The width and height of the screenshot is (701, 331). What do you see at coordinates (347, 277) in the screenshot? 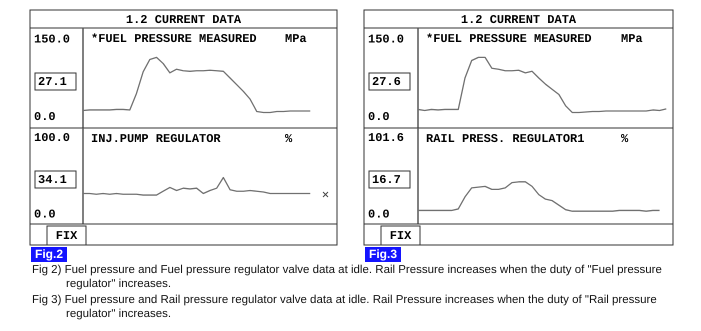
I see `caption: Fig 2) Fuel pressure and Fuel pressure regulator valve data at idle. Rail Pressure increases when the duty of "Fuel pressure regulator" increases.` at bounding box center [347, 277].